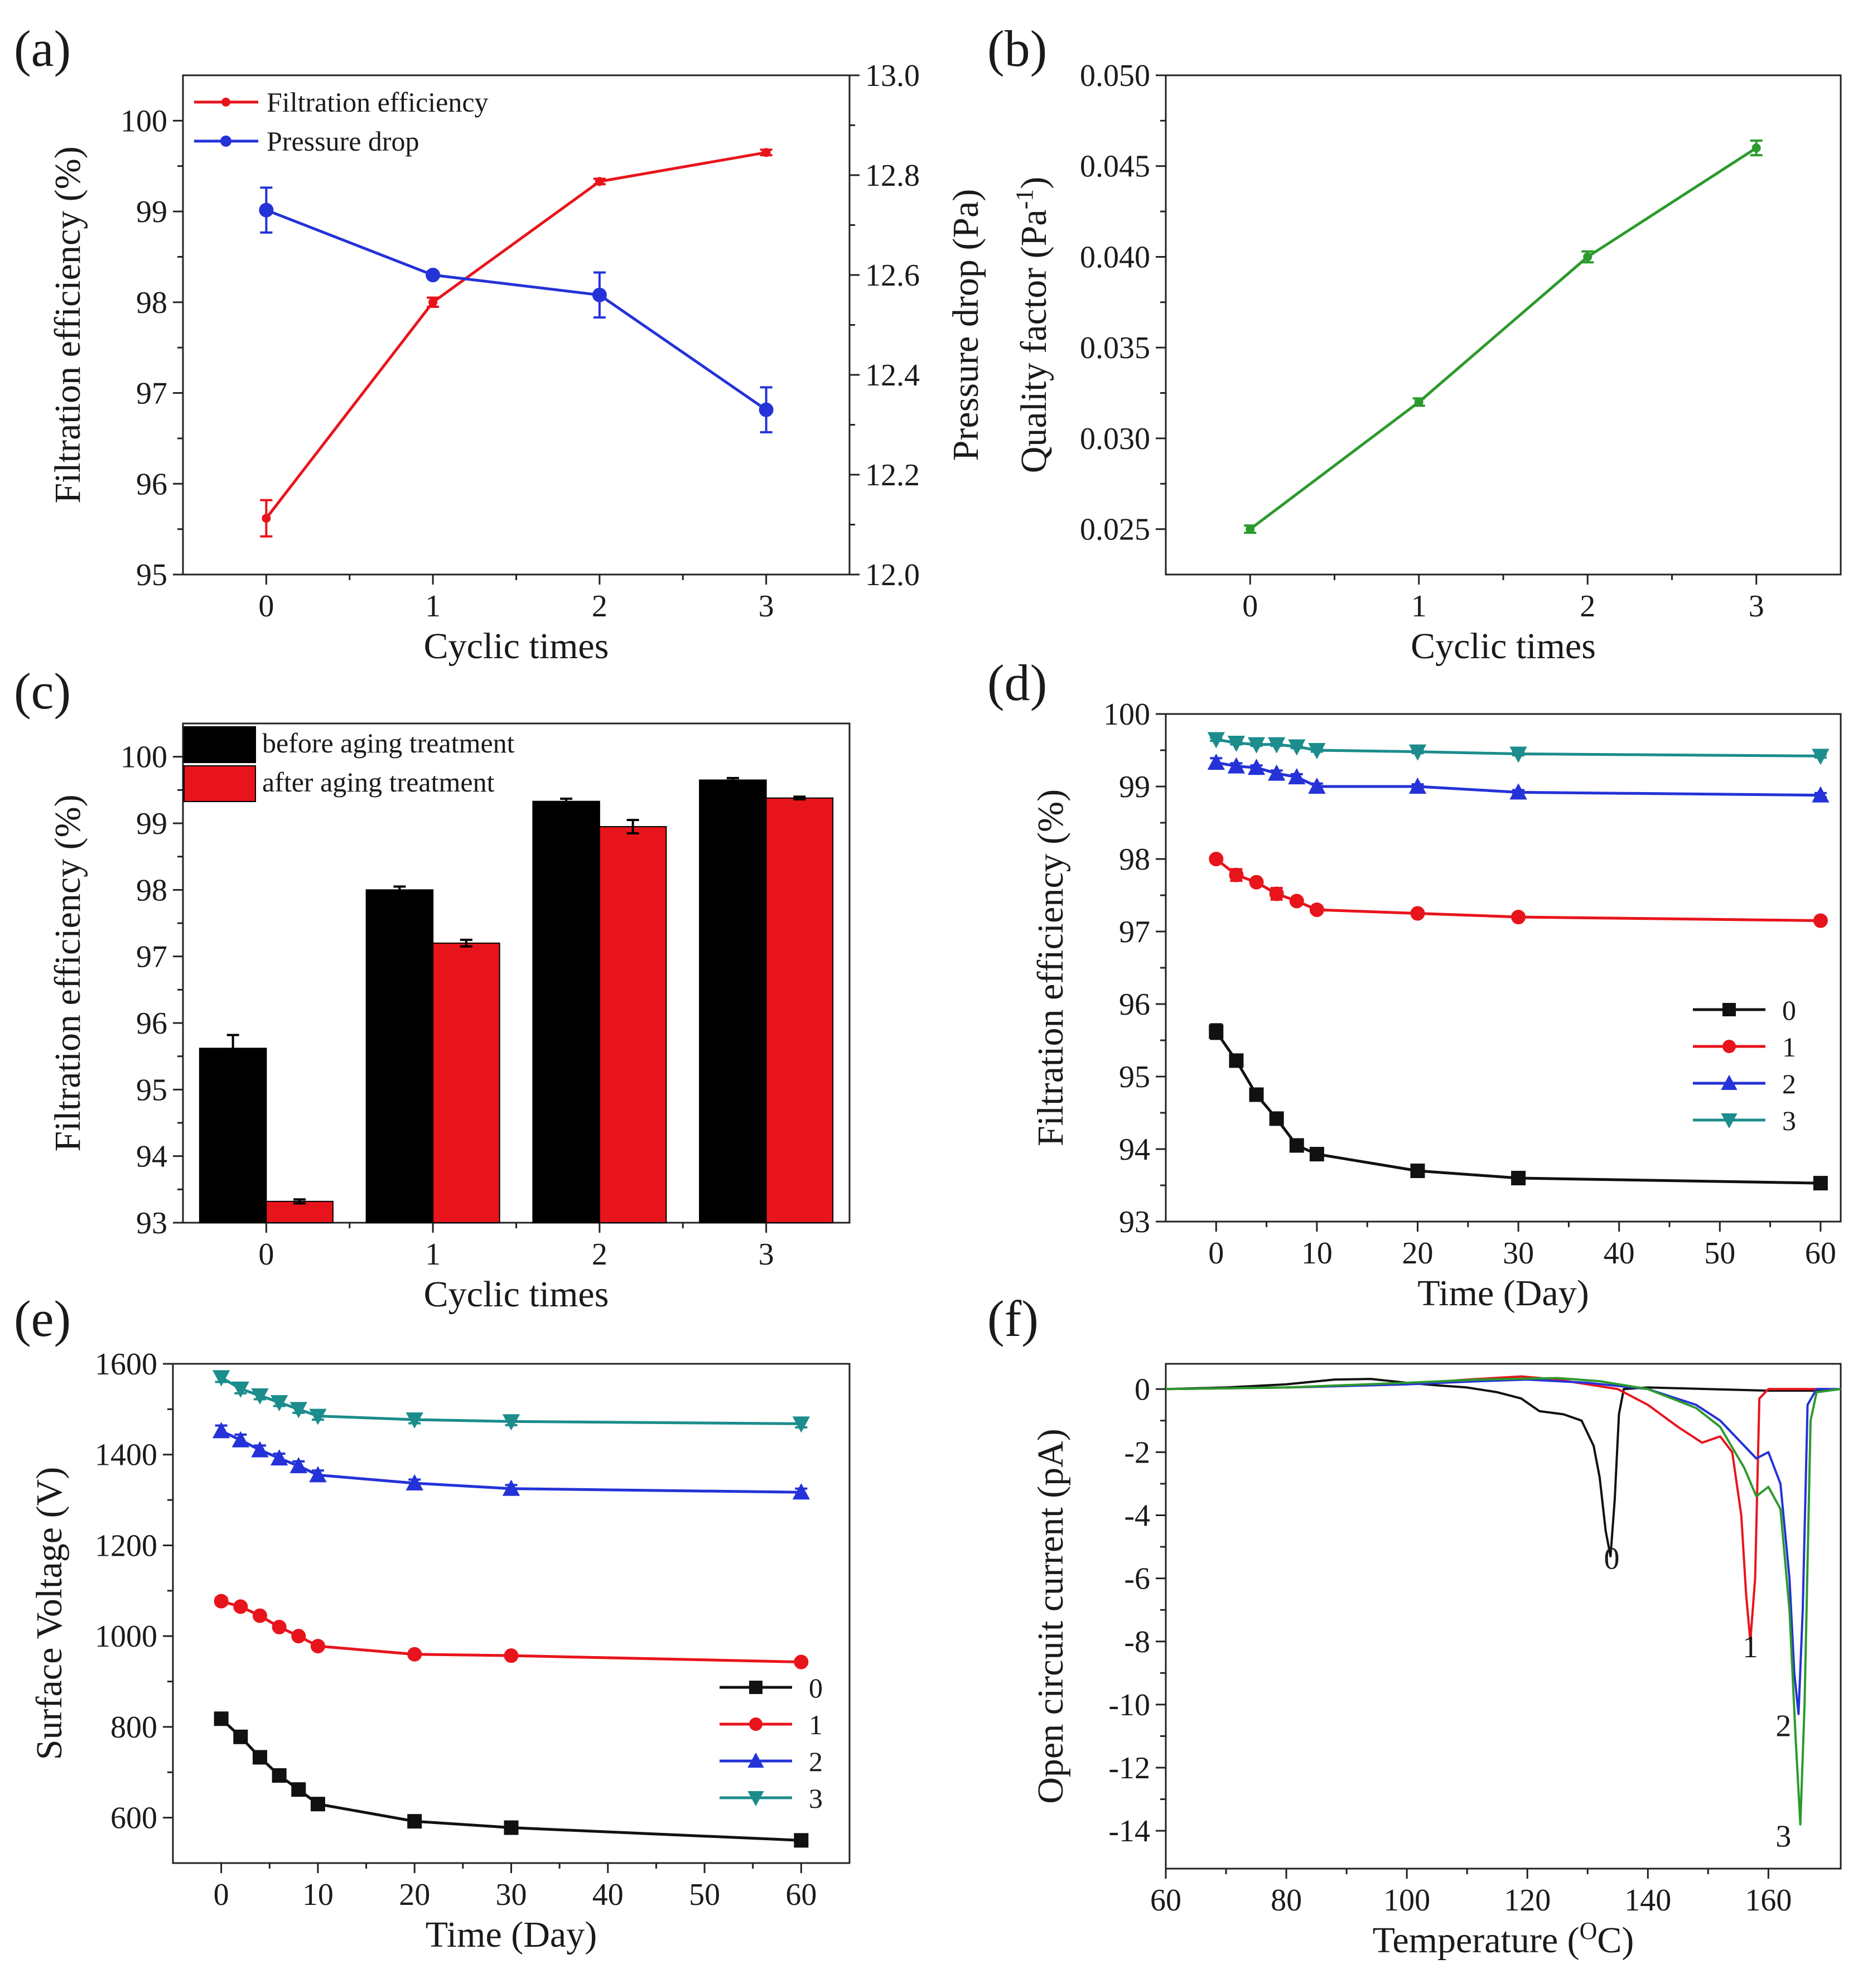 This screenshot has height=1988, width=1858. What do you see at coordinates (143, 121) in the screenshot?
I see `y-tick-label: 100` at bounding box center [143, 121].